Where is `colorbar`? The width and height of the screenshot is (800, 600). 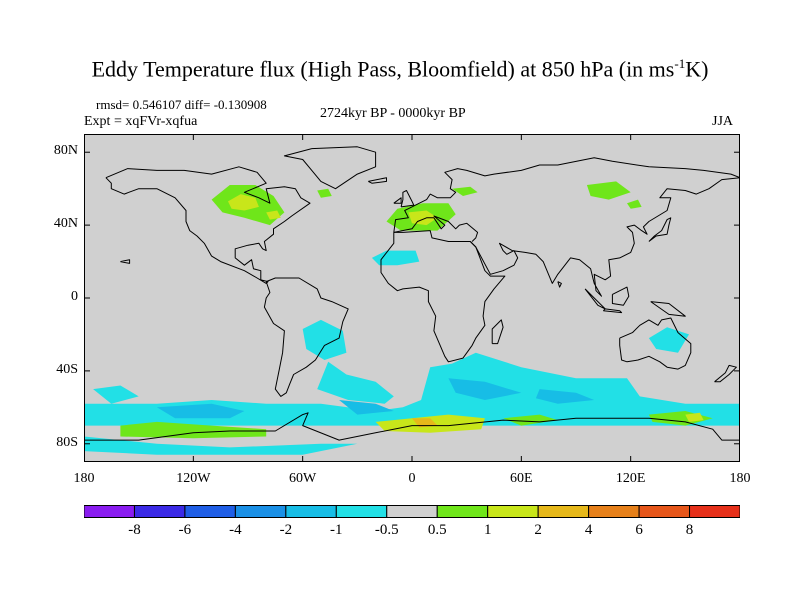 colorbar is located at coordinates (412, 511).